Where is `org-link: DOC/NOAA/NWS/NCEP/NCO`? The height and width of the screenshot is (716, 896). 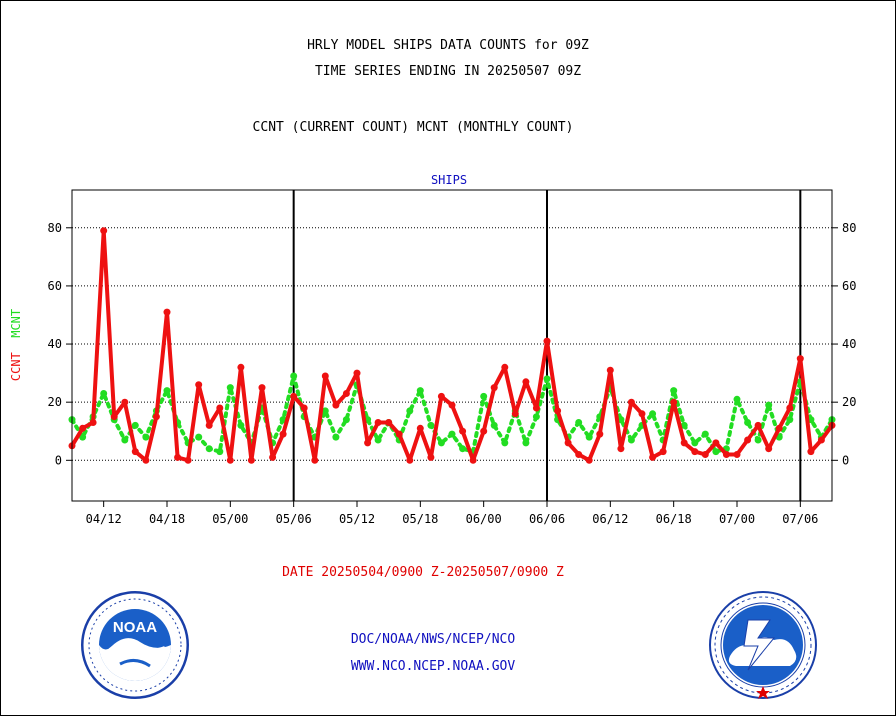 org-link: DOC/NOAA/NWS/NCEP/NCO is located at coordinates (433, 639).